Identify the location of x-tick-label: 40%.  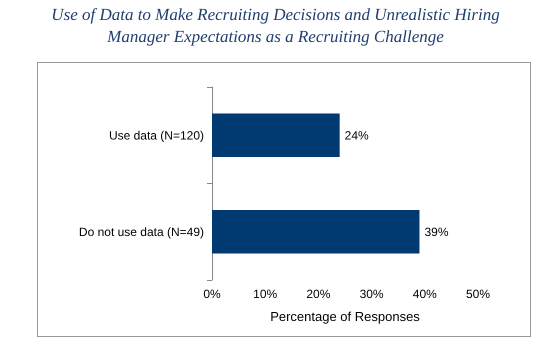
(425, 294).